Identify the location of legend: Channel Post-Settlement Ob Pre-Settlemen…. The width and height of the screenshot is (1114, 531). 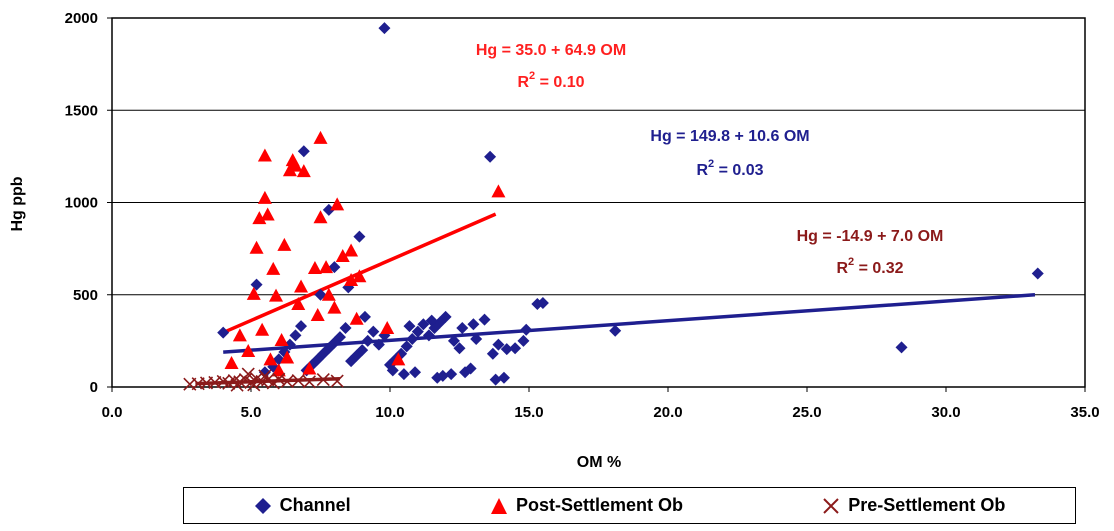
(629, 505).